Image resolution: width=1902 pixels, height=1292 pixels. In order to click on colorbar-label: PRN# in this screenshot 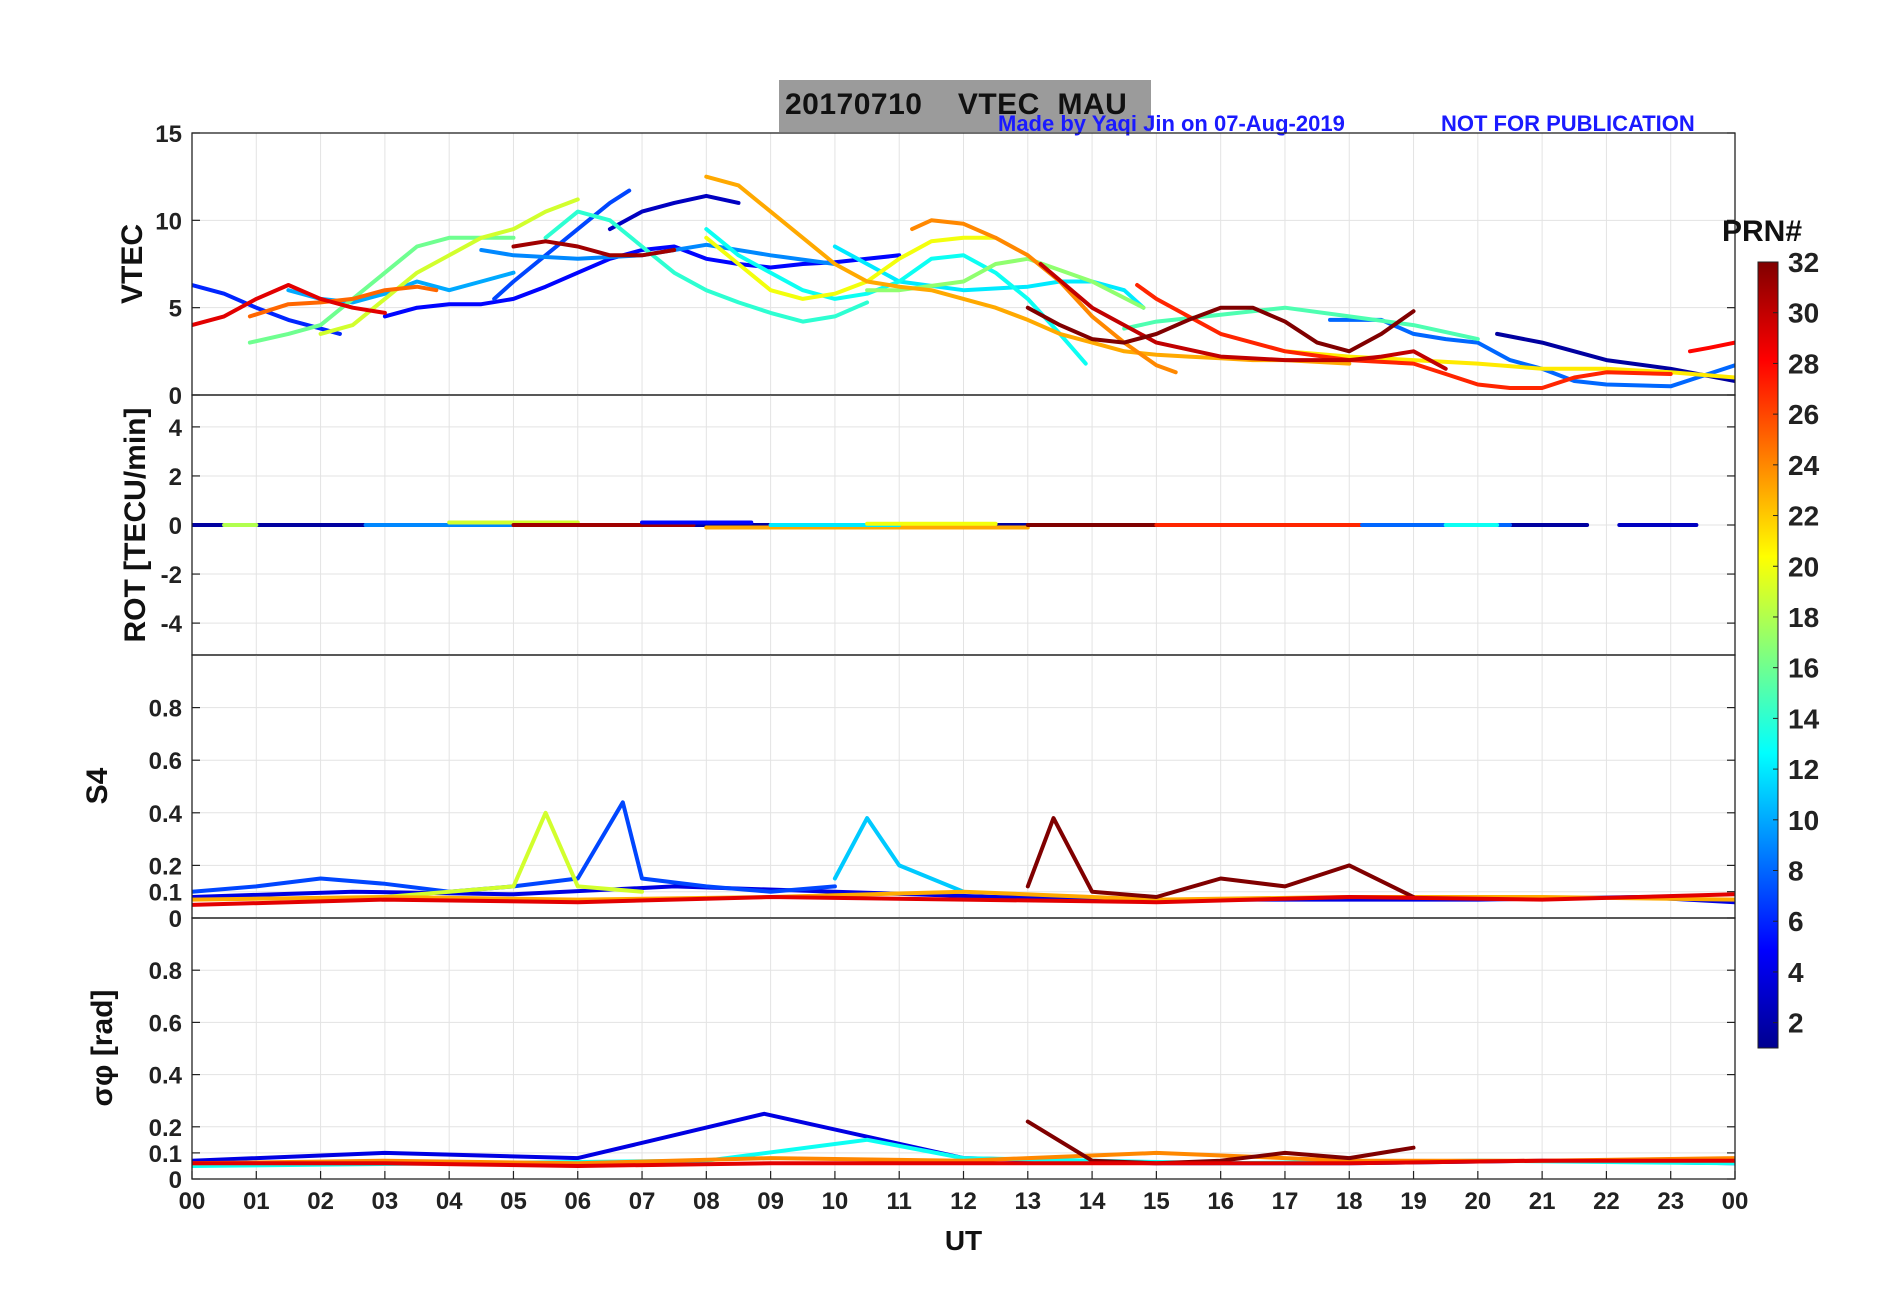, I will do `click(1762, 231)`.